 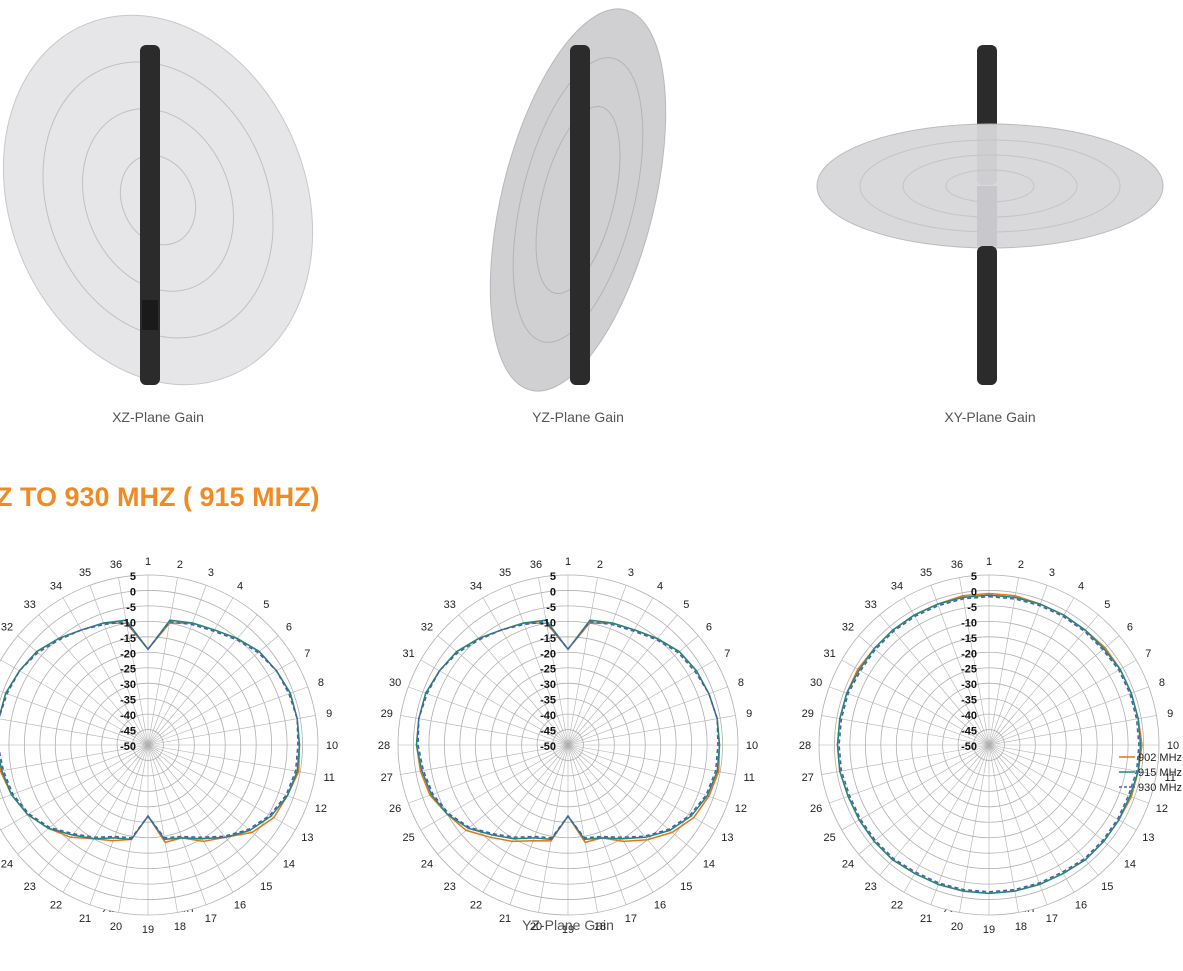 I want to click on radial-tick-label: -35, so click(x=969, y=701).